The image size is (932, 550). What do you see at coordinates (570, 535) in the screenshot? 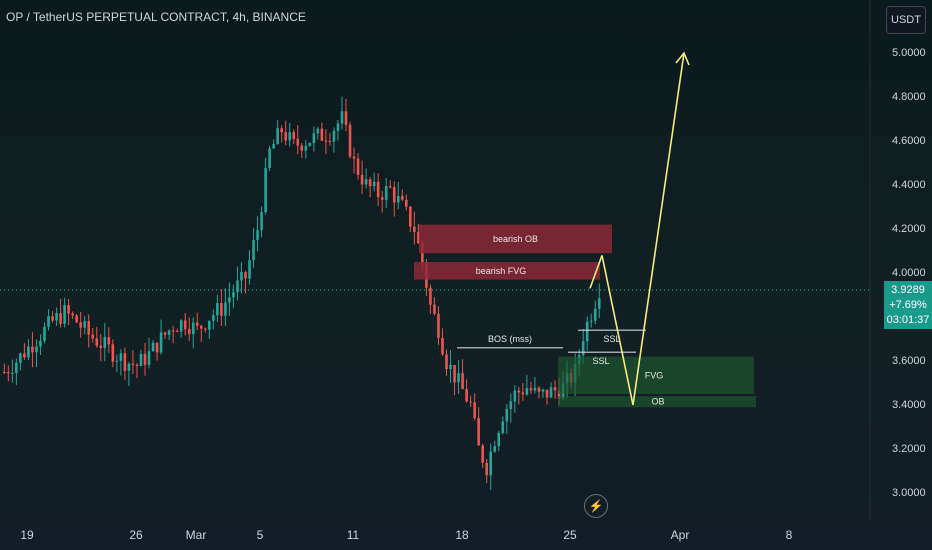
I see `time-tick: 25` at bounding box center [570, 535].